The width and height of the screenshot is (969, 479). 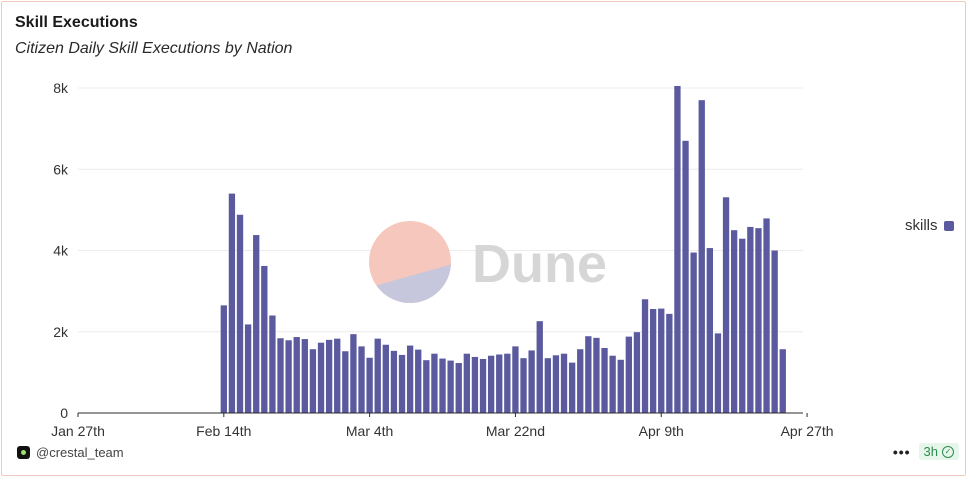 I want to click on team-logo-icon, so click(x=23, y=452).